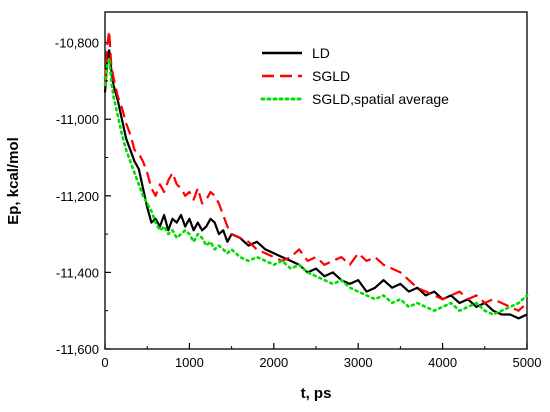 The width and height of the screenshot is (550, 412). Describe the element at coordinates (13, 181) in the screenshot. I see `y-axis-title: Ep, kcal/mol` at that location.